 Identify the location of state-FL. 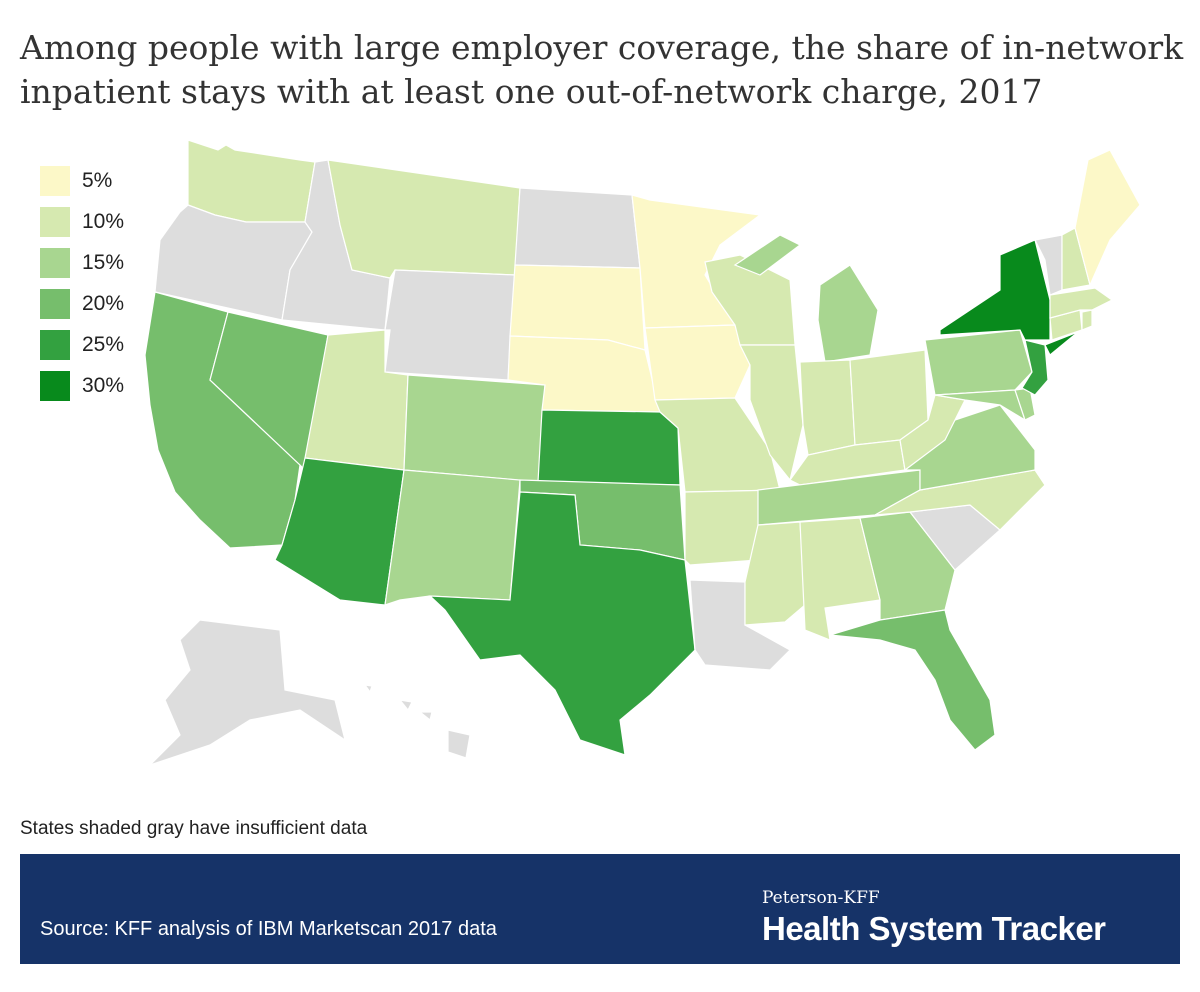
(912, 680).